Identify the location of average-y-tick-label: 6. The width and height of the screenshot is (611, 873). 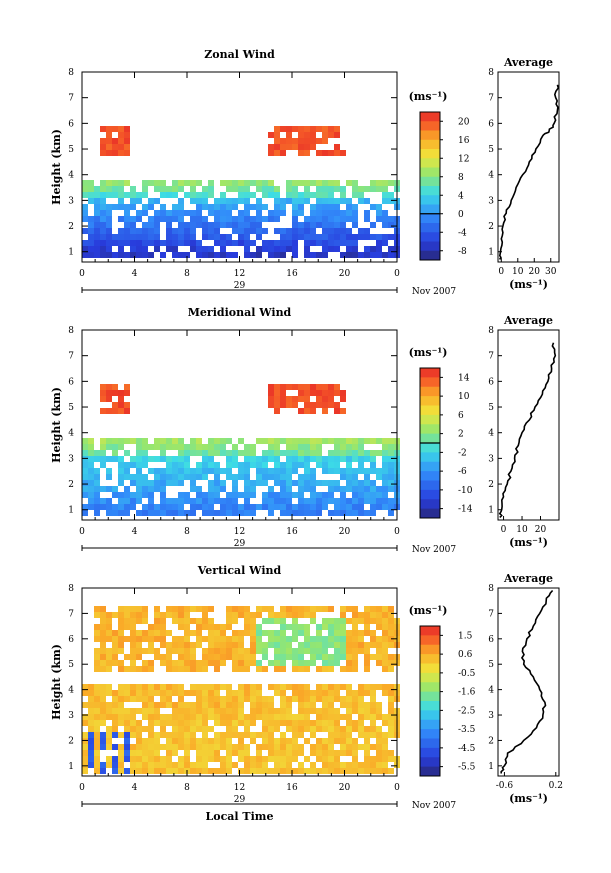
(491, 640).